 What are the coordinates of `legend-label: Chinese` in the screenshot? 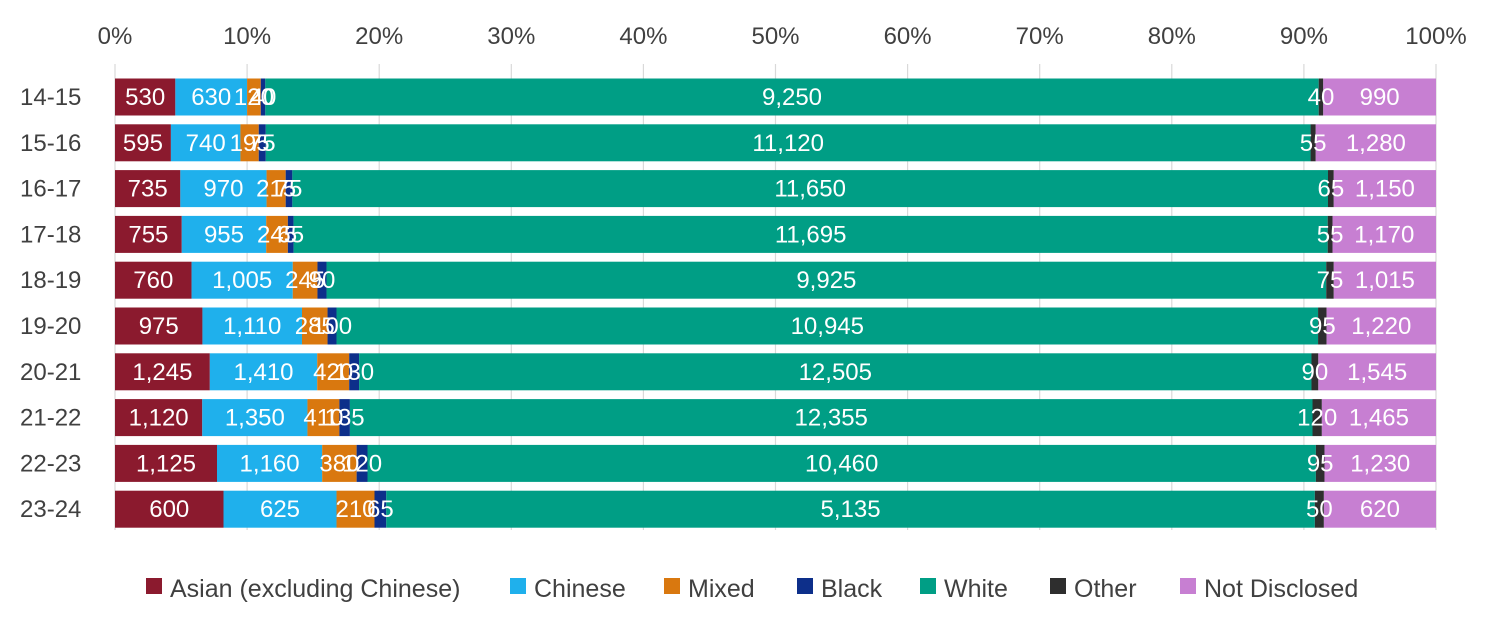 It's located at (580, 589).